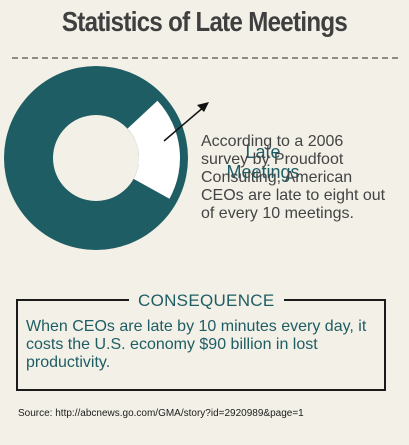 The width and height of the screenshot is (409, 445). Describe the element at coordinates (153, 149) in the screenshot. I see `other-meetings-slice` at that location.